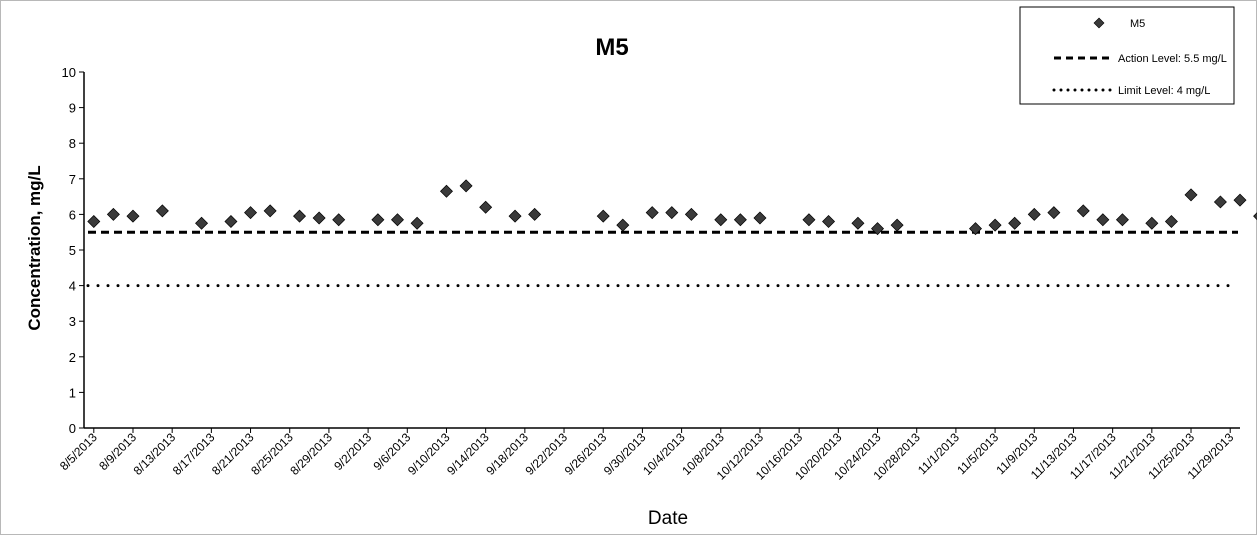 The image size is (1257, 540). What do you see at coordinates (72, 286) in the screenshot?
I see `y-tick-label: 4` at bounding box center [72, 286].